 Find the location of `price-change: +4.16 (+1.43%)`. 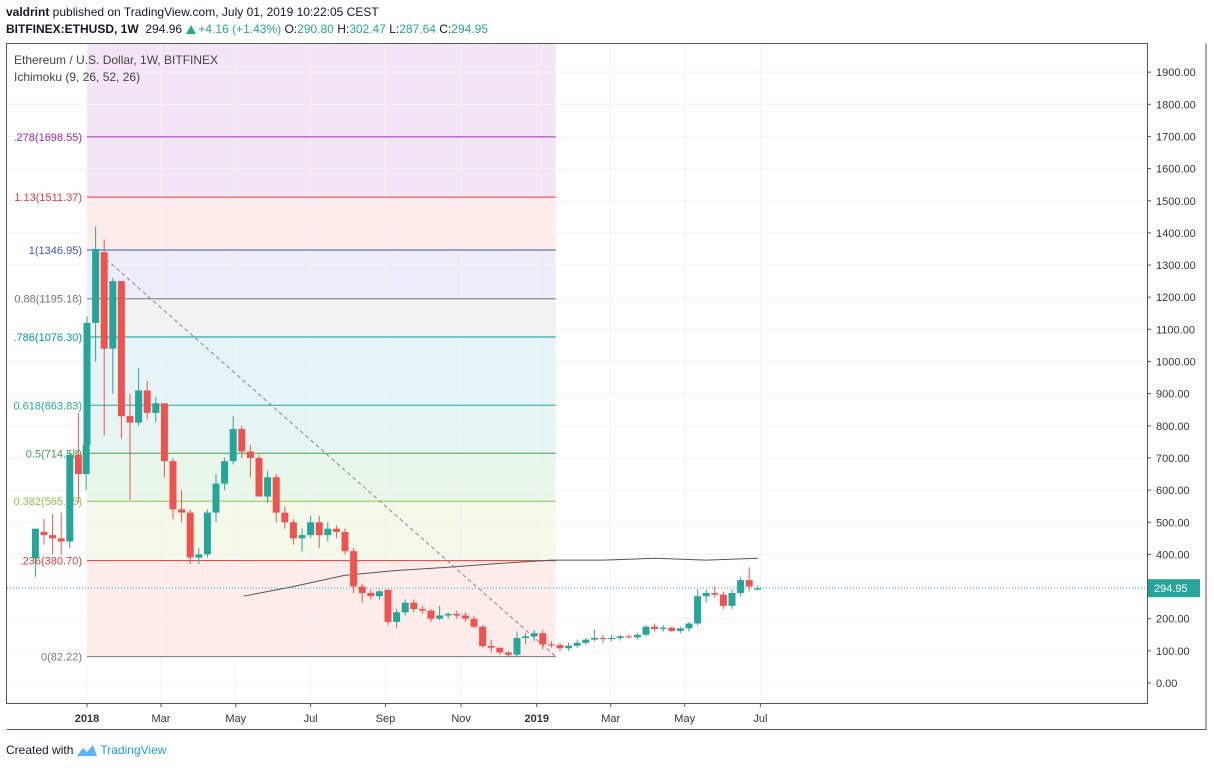

price-change: +4.16 (+1.43%) is located at coordinates (240, 29).